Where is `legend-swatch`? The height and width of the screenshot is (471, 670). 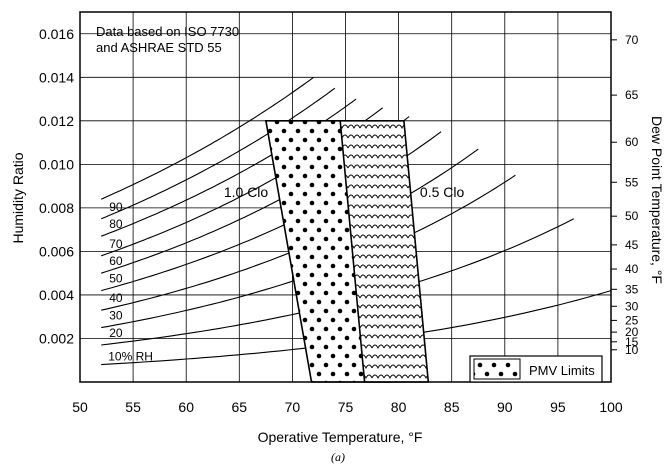
legend-swatch is located at coordinates (497, 369).